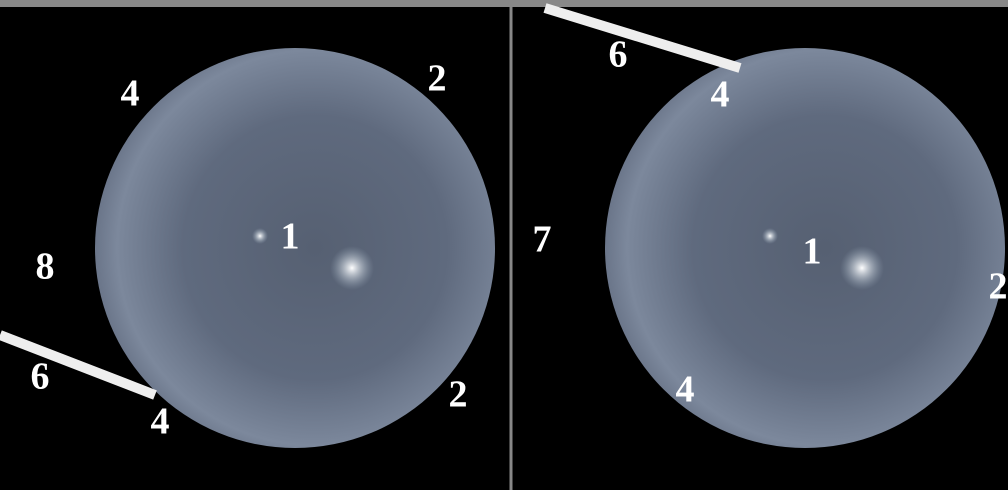  Describe the element at coordinates (45, 267) in the screenshot. I see `label: 8` at that location.